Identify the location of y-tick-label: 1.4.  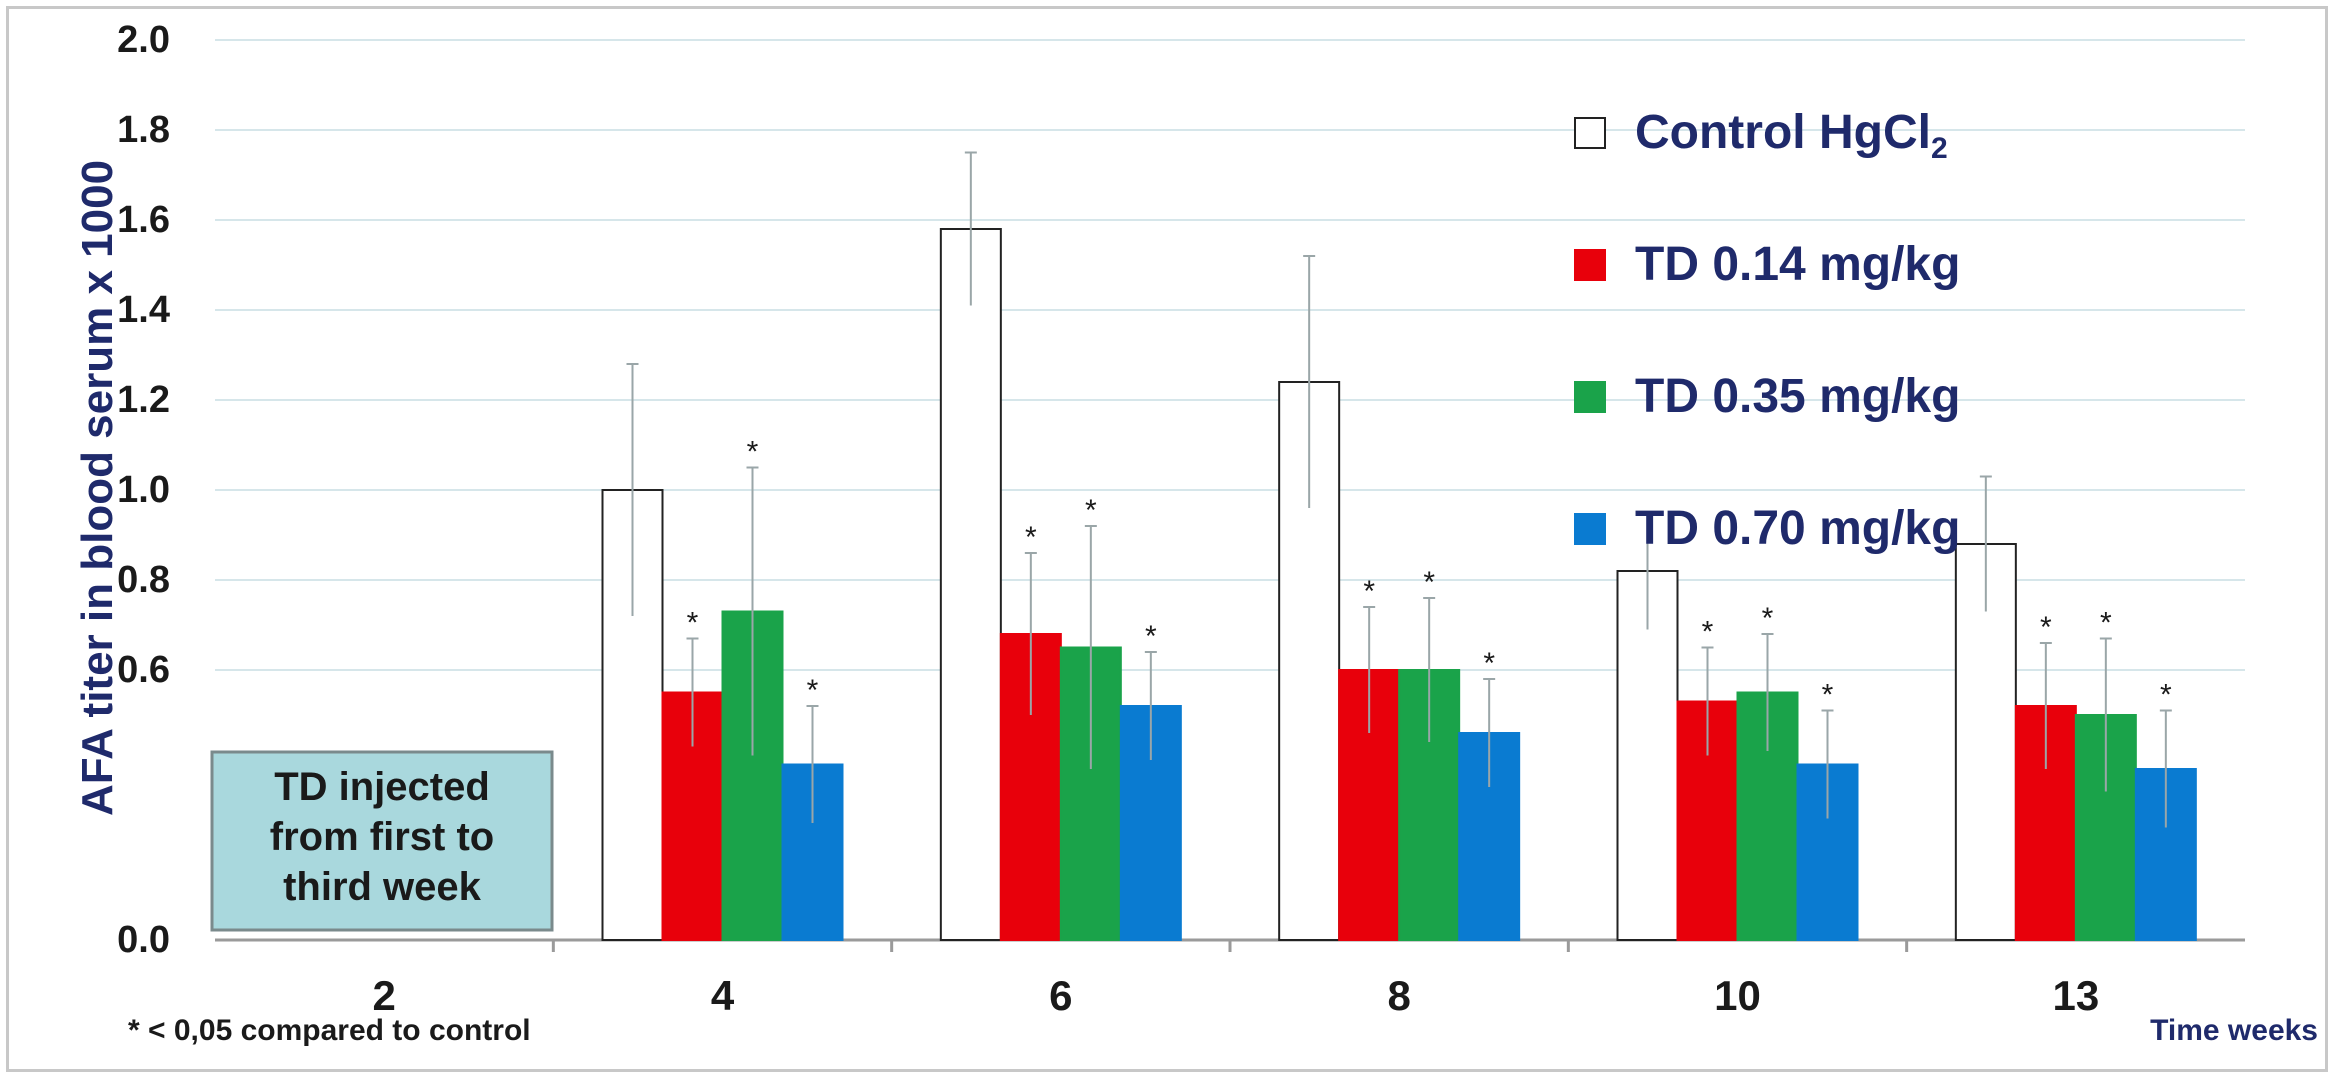
(143, 310).